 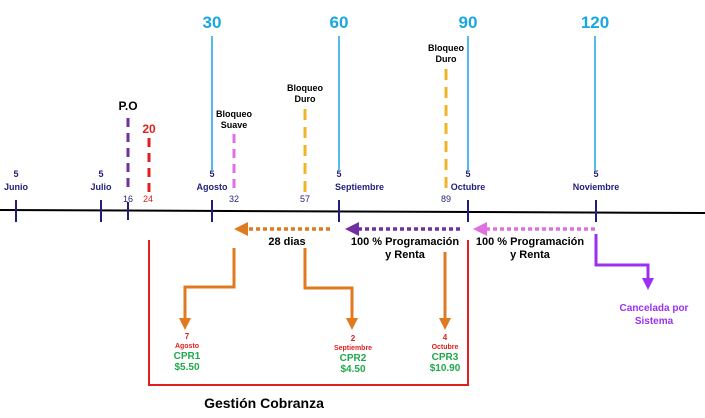 What do you see at coordinates (596, 195) in the screenshot?
I see `date-tick-noviembre: 5 Noviembre` at bounding box center [596, 195].